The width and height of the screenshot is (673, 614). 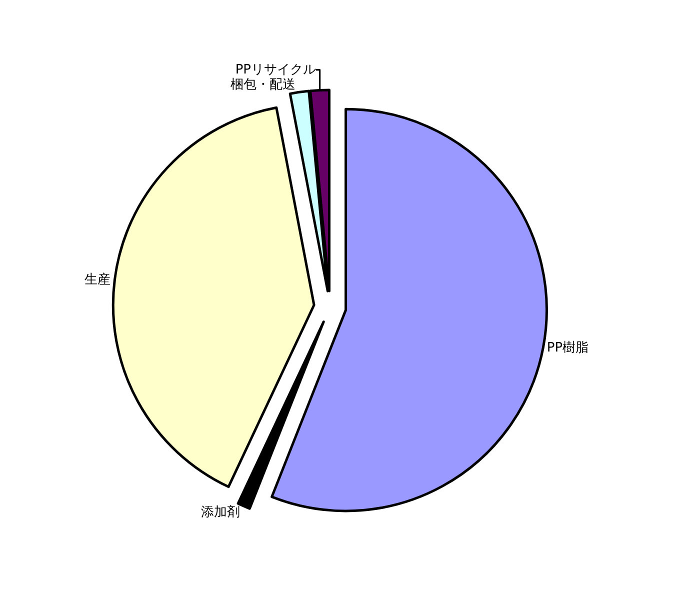 What do you see at coordinates (97, 280) in the screenshot?
I see `slice-label: 生産` at bounding box center [97, 280].